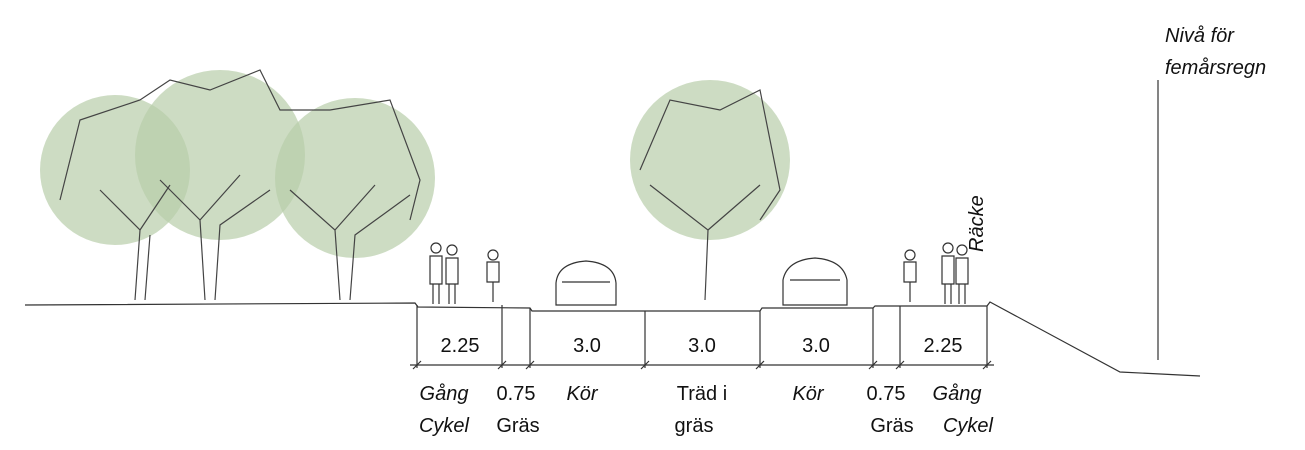 The width and height of the screenshot is (1305, 450). I want to click on zone-label: Träd i, so click(702, 394).